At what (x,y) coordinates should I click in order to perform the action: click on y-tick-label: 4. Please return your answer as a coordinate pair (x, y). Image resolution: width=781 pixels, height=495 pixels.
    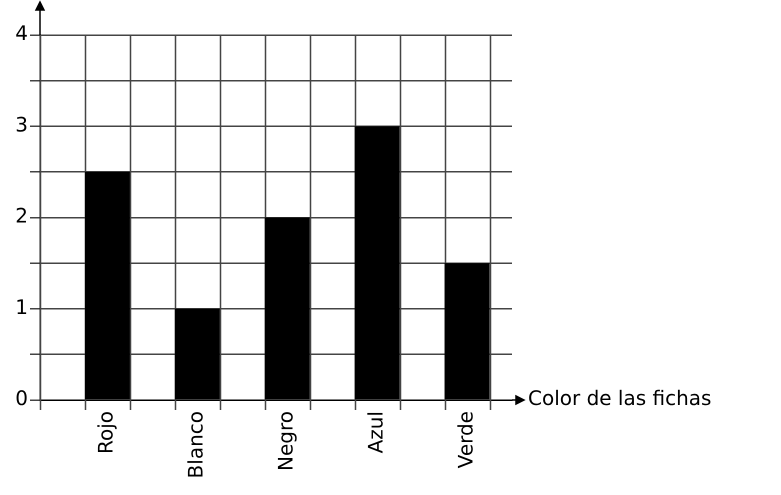
    Looking at the image, I should click on (21, 33).